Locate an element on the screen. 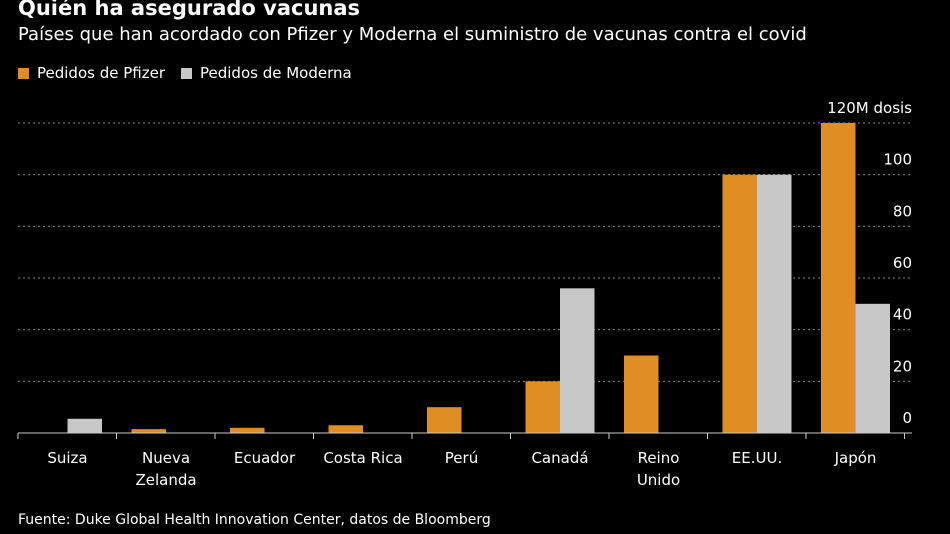 Image resolution: width=950 pixels, height=534 pixels. x-tick-label-0: Suiza is located at coordinates (67, 458).